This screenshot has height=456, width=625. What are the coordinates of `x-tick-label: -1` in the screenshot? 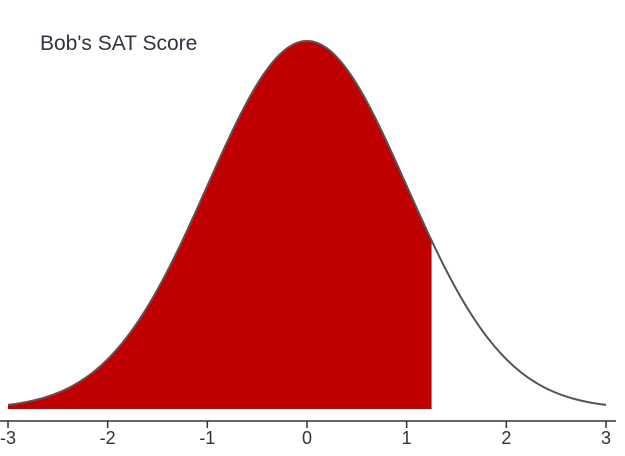 It's located at (207, 438).